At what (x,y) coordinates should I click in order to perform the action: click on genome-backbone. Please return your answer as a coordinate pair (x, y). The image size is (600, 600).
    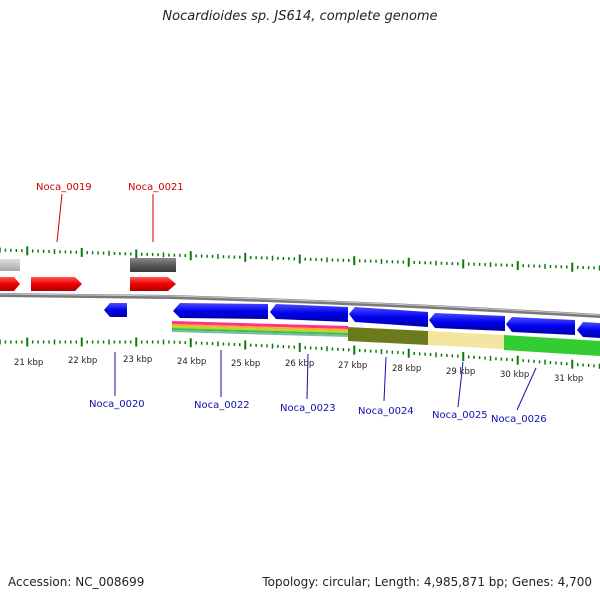
    Looking at the image, I should click on (300, 305).